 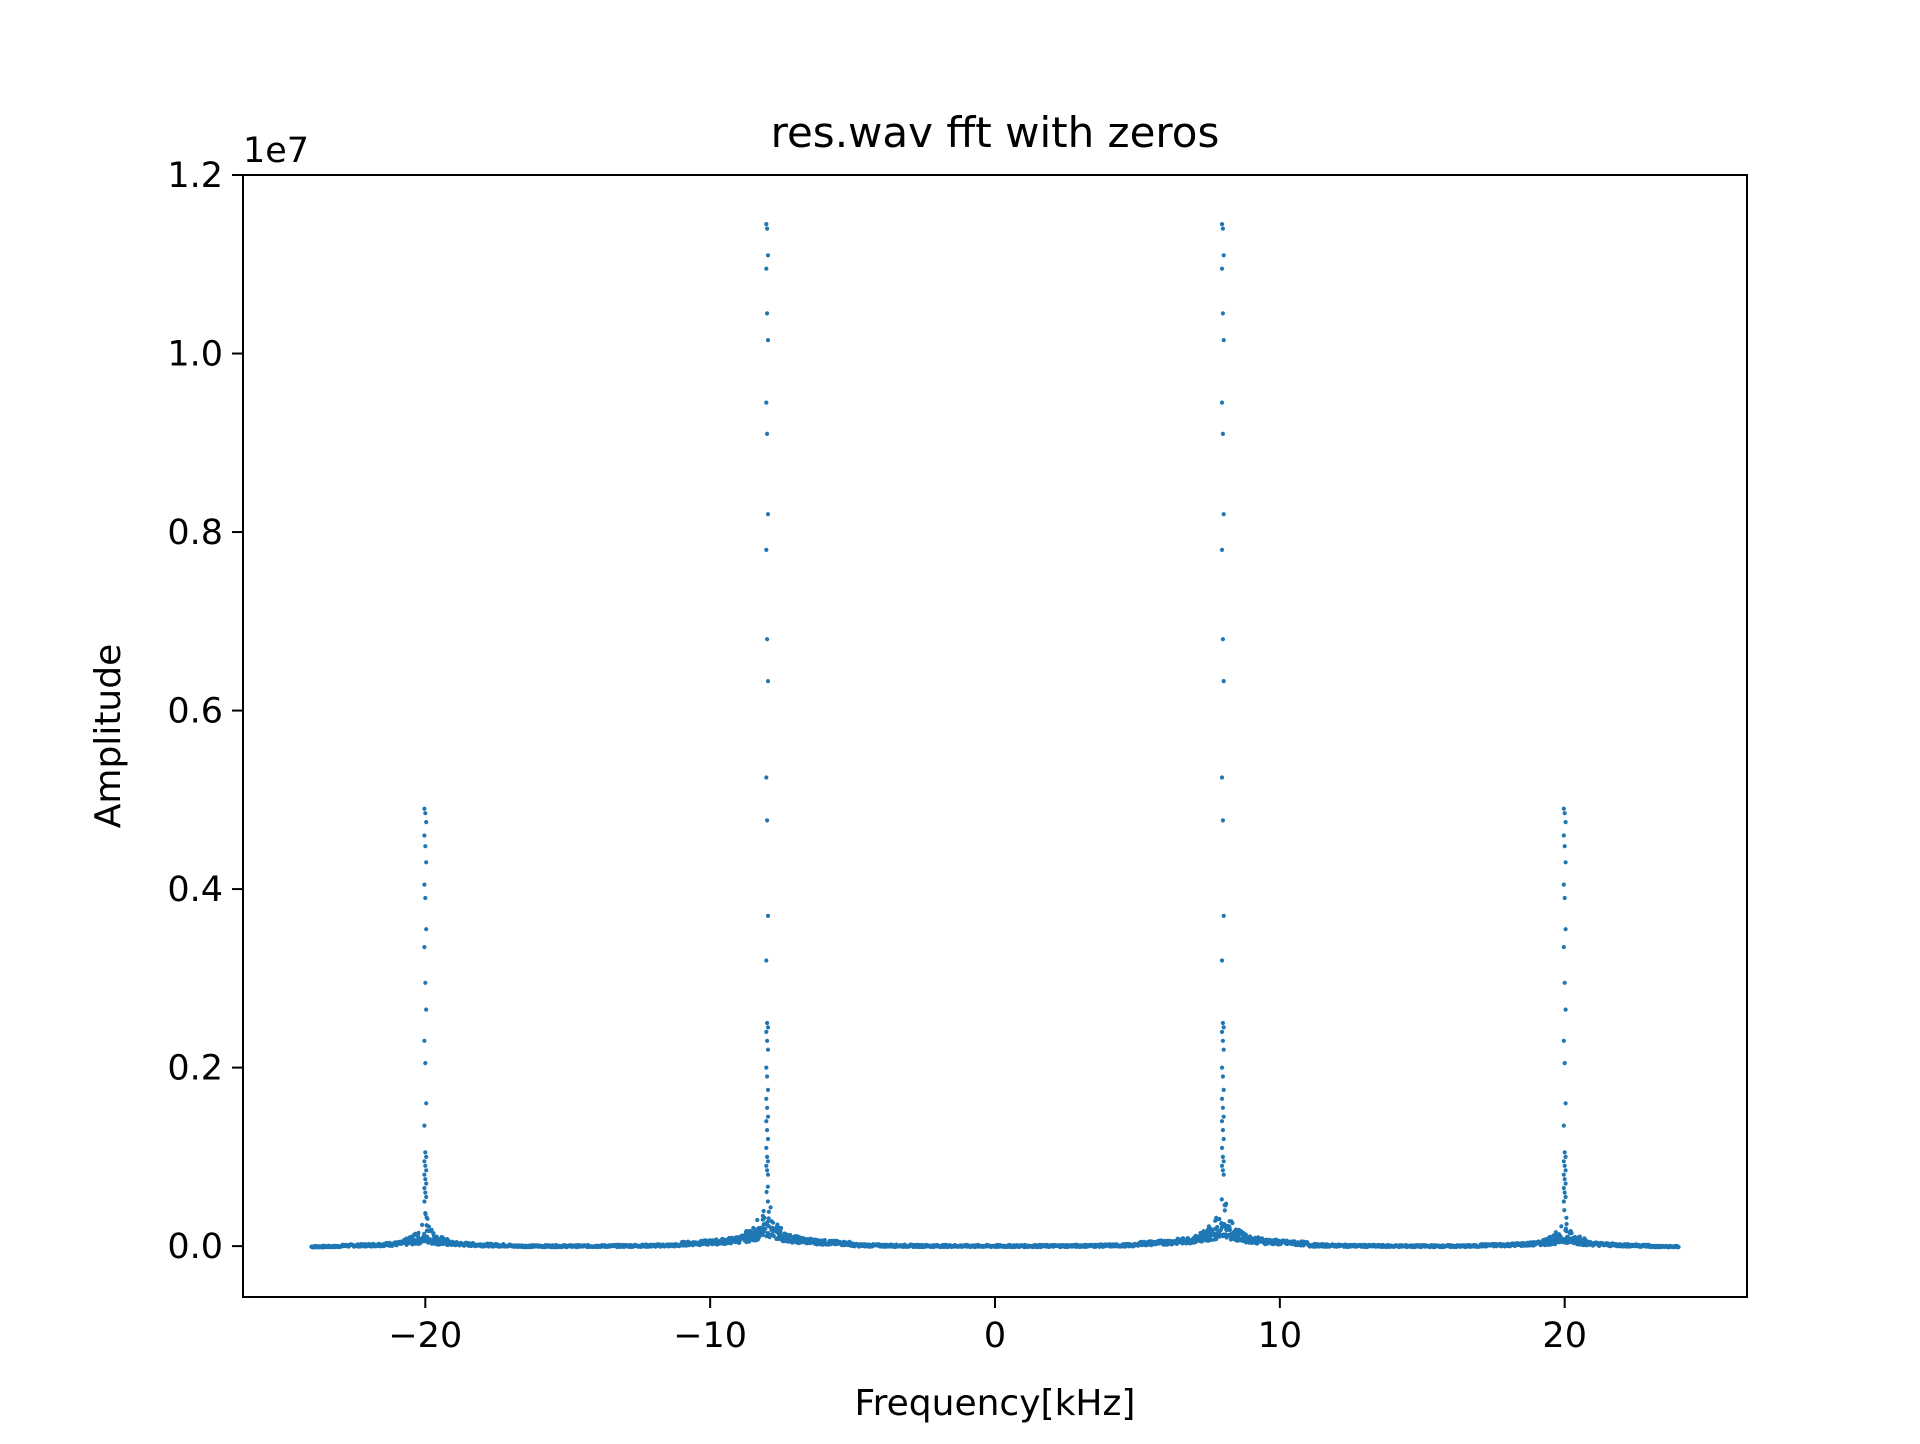 What do you see at coordinates (995, 1336) in the screenshot?
I see `x-tick-label: 0` at bounding box center [995, 1336].